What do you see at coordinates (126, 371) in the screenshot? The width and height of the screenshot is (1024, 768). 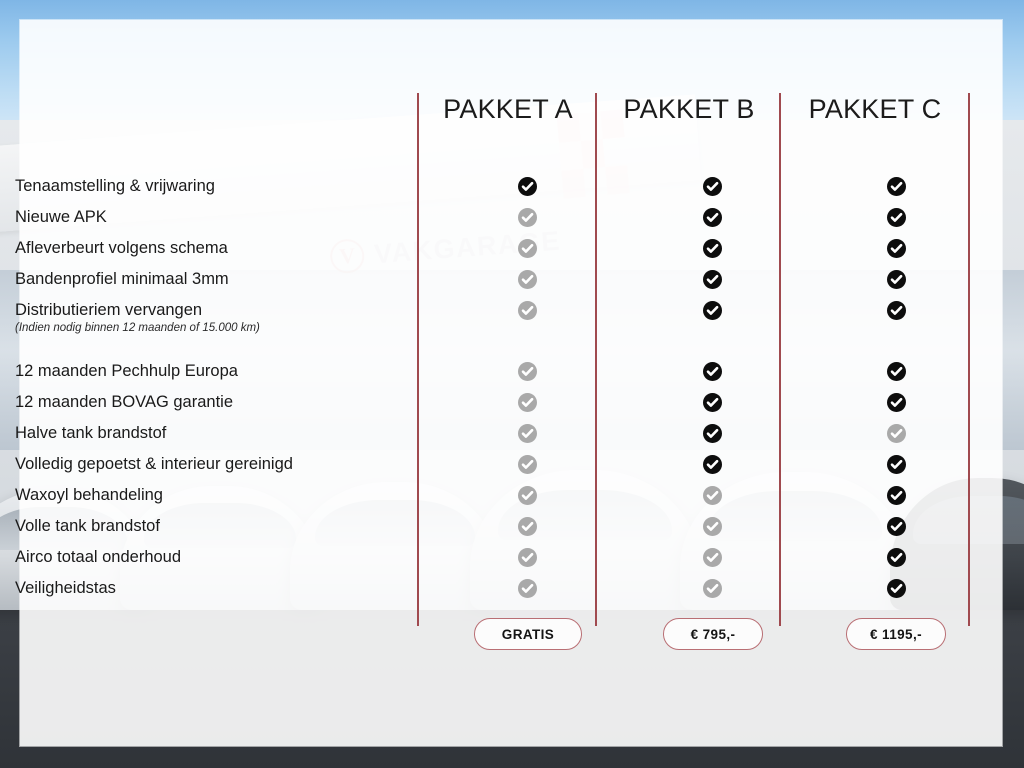 I see `feature-label: 12 maanden Pechhulp Europa` at bounding box center [126, 371].